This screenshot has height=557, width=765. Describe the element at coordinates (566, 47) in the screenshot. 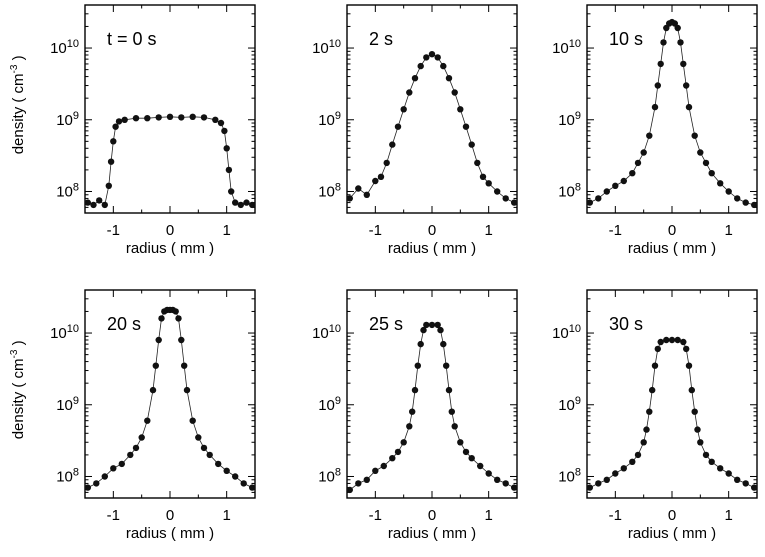

I see `y-tick-label: 10¹⁰` at that location.